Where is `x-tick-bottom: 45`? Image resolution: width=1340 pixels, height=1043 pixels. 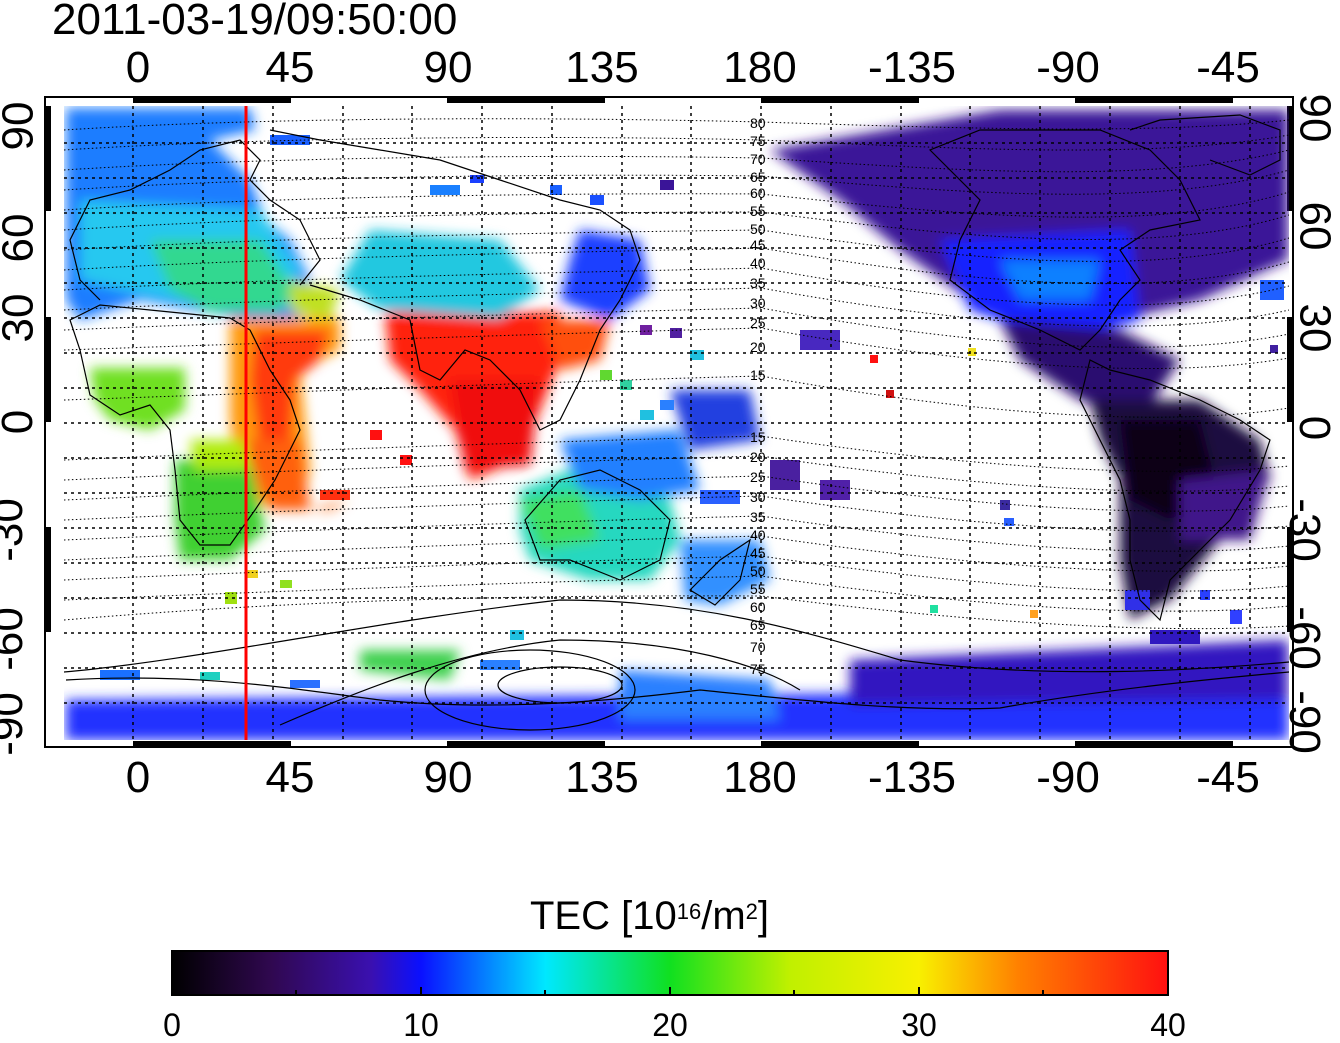 x-tick-bottom: 45 is located at coordinates (290, 777).